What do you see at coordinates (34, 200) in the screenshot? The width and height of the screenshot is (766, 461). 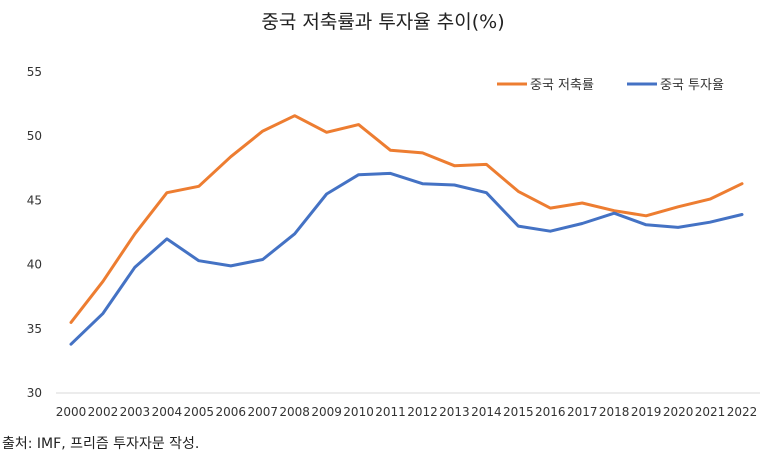 I see `y-tick-label: 45` at bounding box center [34, 200].